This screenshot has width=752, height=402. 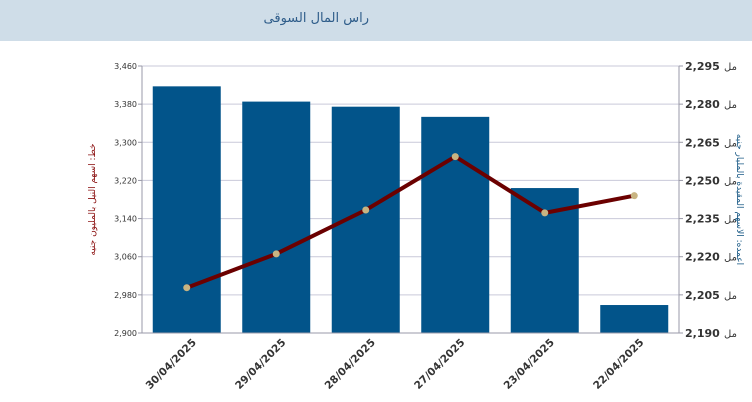 I want to click on left-tick-label: 3,220, so click(x=125, y=180).